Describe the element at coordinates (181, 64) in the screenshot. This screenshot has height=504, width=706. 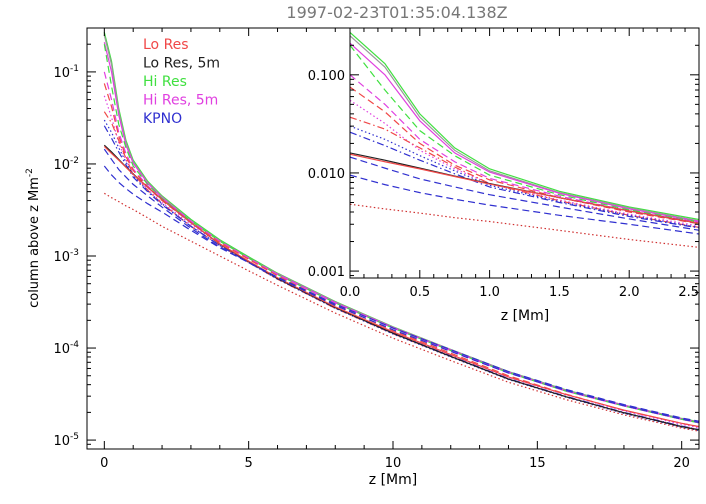
I see `legend-entry: Lo Res, 5m` at that location.